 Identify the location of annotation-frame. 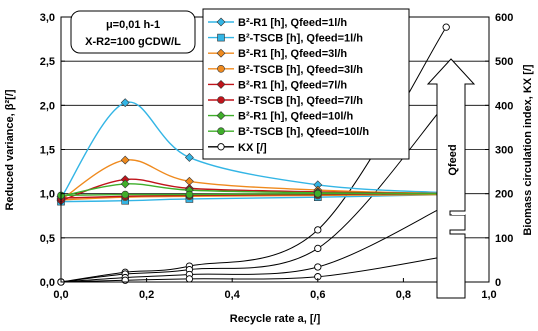
(133, 32).